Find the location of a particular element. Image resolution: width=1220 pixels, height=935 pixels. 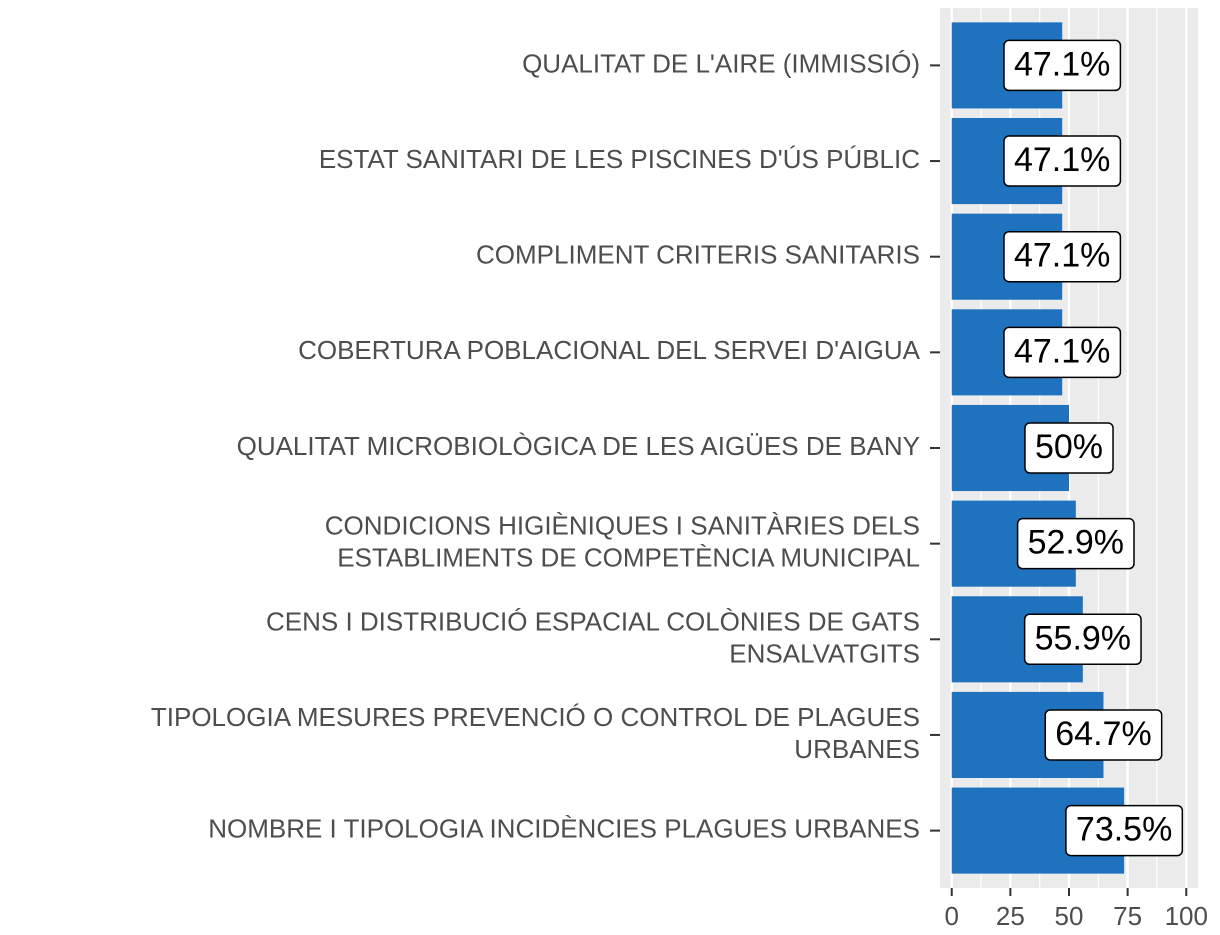

value-label: 55.9% is located at coordinates (1083, 638).